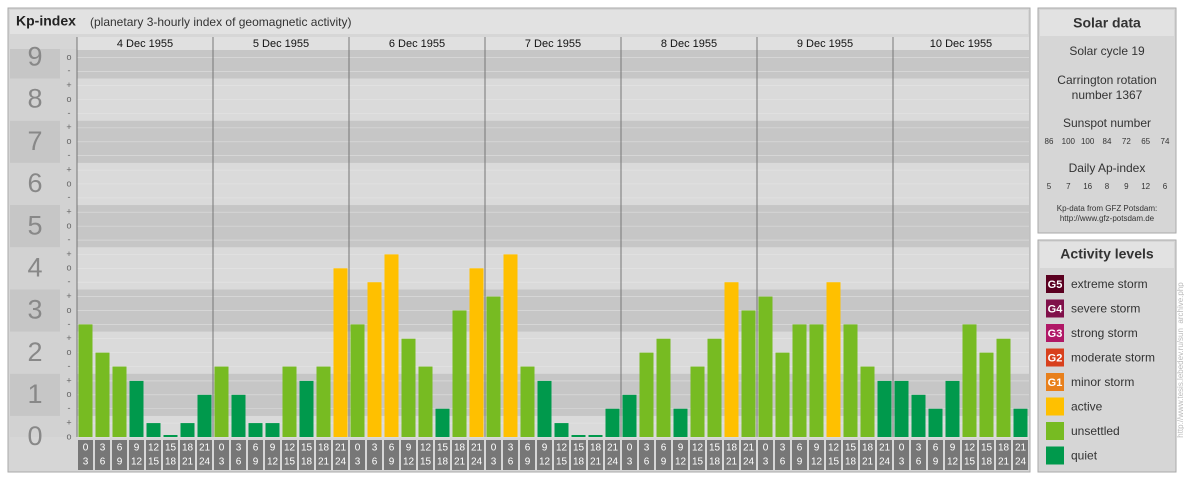 The image size is (1184, 480). What do you see at coordinates (1088, 141) in the screenshot?
I see `sunspot-value: 100` at bounding box center [1088, 141].